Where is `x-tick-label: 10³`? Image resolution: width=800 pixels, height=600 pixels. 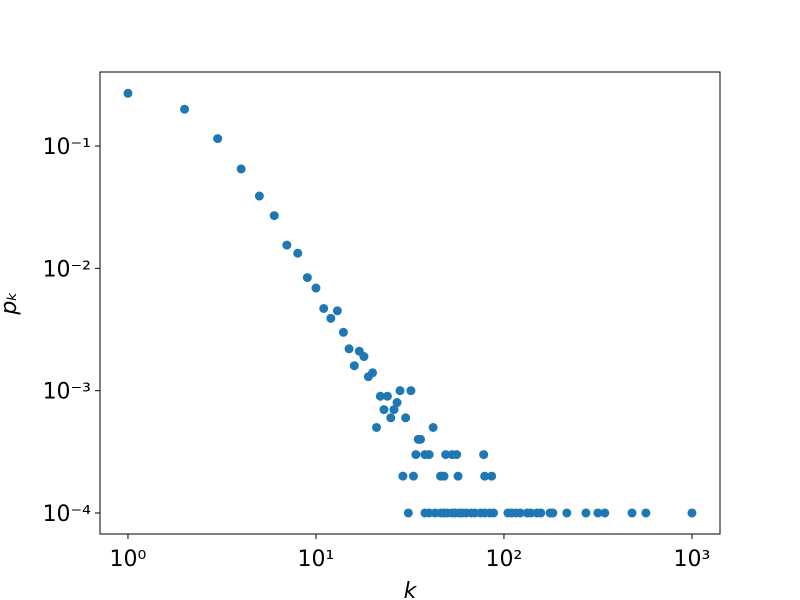
x-tick-label: 10³ is located at coordinates (692, 559).